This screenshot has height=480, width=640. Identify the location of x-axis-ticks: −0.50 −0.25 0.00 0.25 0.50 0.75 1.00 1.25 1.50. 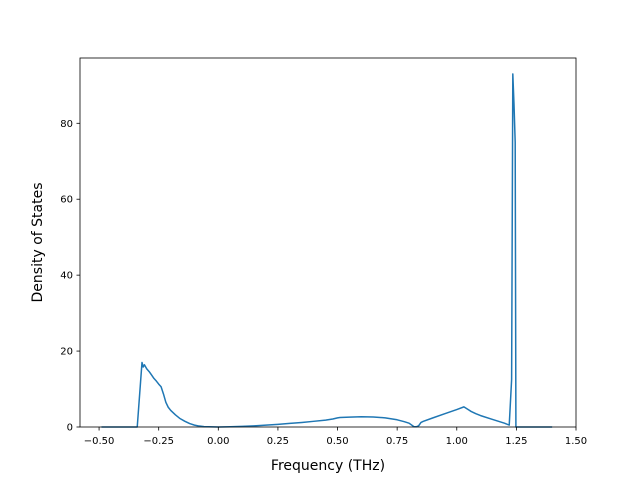
(335, 437).